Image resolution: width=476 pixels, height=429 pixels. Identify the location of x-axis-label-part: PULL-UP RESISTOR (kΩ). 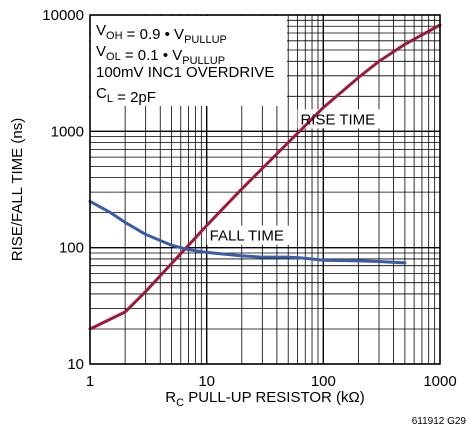
(274, 397).